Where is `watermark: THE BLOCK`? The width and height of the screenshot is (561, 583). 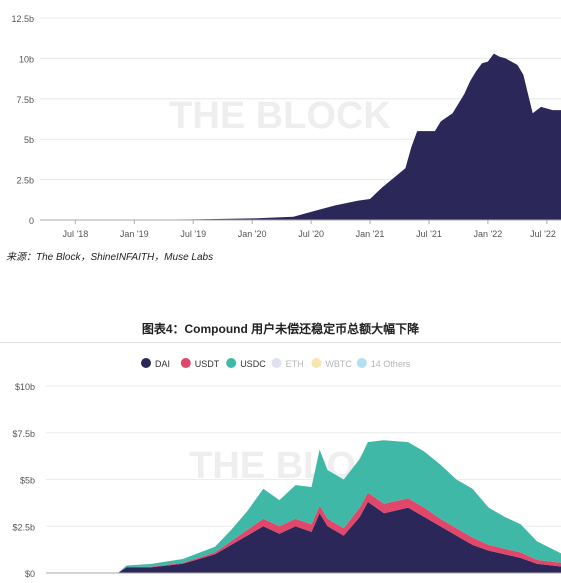 watermark: THE BLOCK is located at coordinates (280, 116).